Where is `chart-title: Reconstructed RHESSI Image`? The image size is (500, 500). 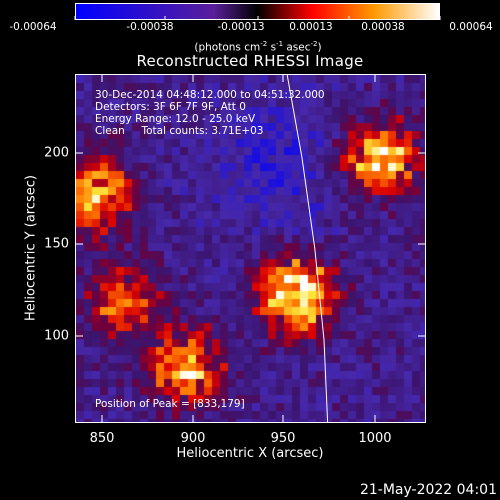 chart-title: Reconstructed RHESSI Image is located at coordinates (250, 61).